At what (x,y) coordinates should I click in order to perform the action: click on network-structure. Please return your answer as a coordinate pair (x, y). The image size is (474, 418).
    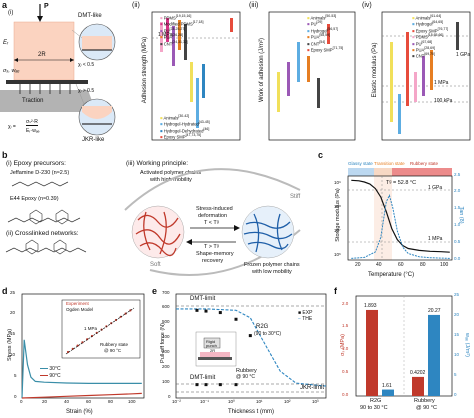
    Looking at the image, I should click on (46, 250).